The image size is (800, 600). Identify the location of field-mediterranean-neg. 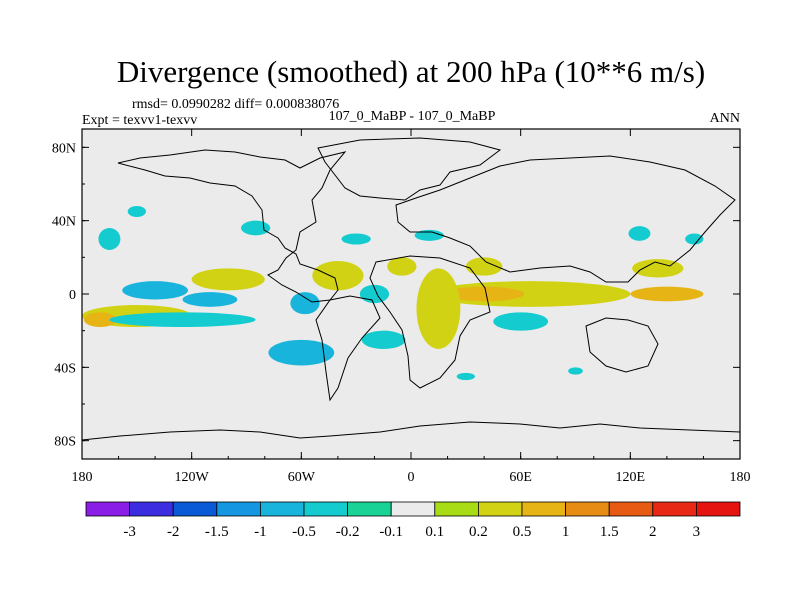
(429, 235).